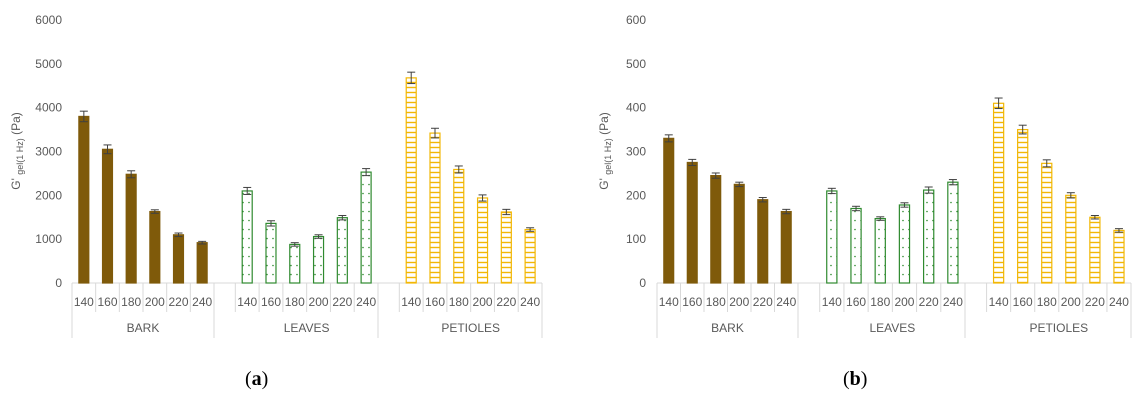 The height and width of the screenshot is (399, 1134). What do you see at coordinates (636, 195) in the screenshot?
I see `y-tick-label: 200` at bounding box center [636, 195].